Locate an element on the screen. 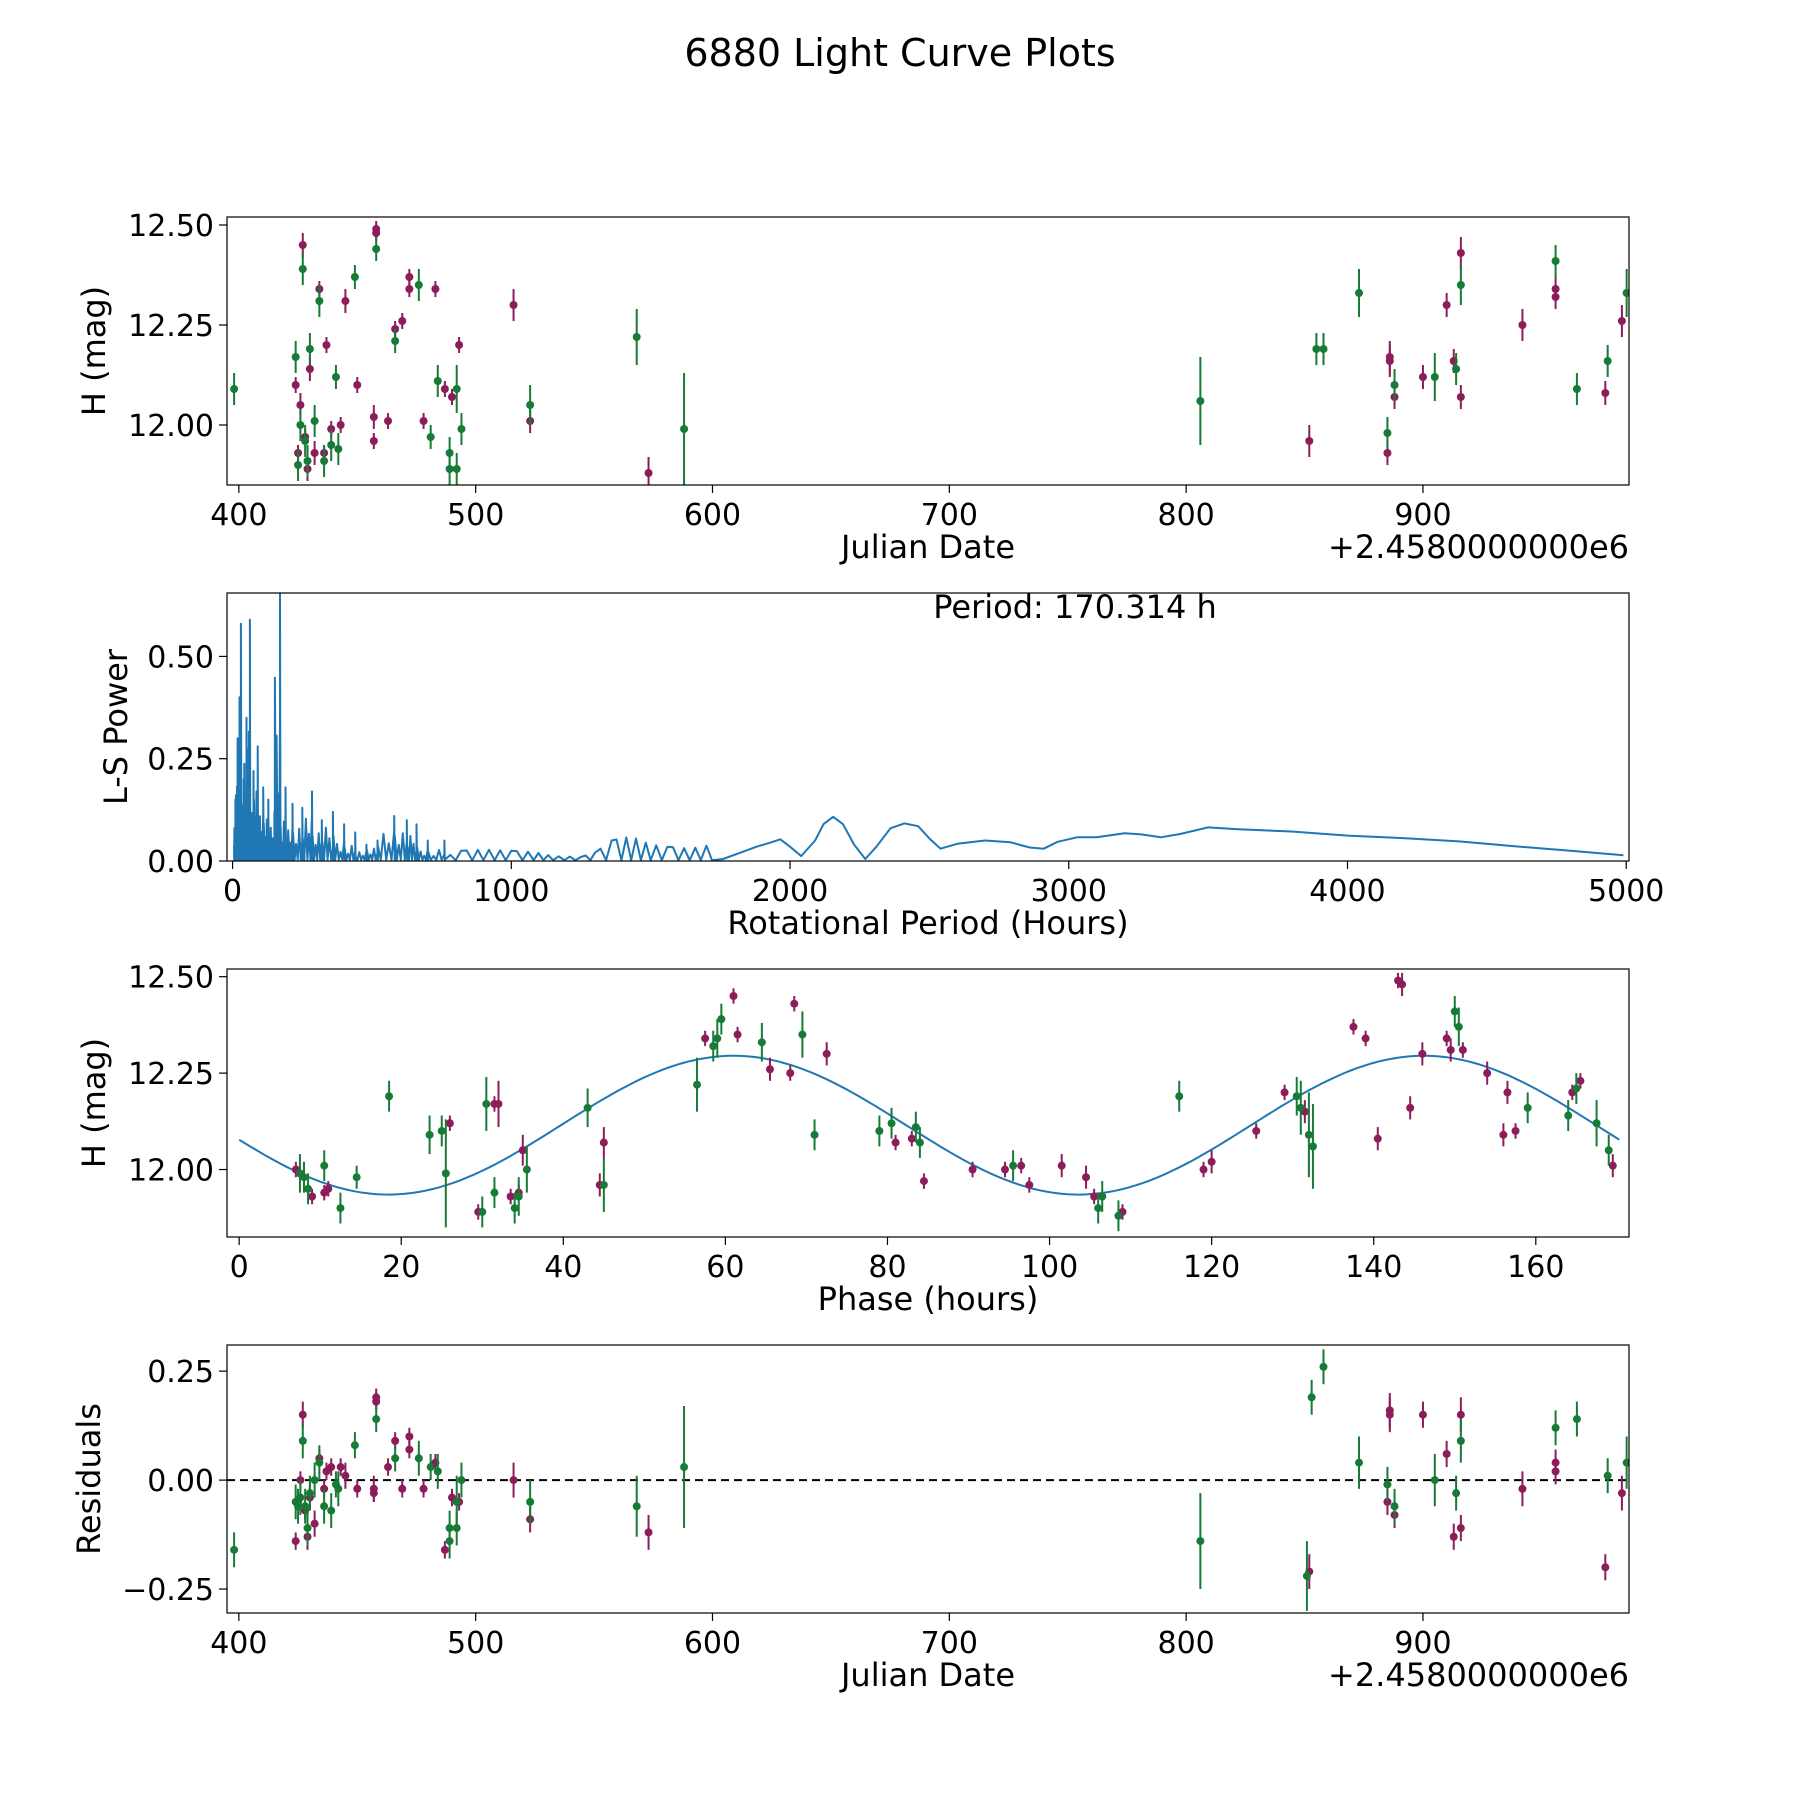 The width and height of the screenshot is (1800, 1800). figure-title: 6880 Light Curve Plots is located at coordinates (899, 53).